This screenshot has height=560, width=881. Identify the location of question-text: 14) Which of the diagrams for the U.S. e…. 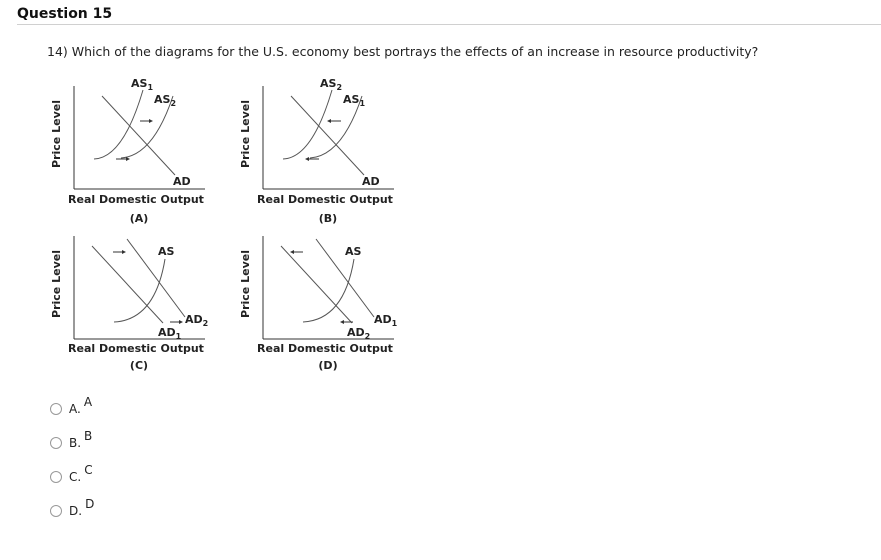
(403, 51).